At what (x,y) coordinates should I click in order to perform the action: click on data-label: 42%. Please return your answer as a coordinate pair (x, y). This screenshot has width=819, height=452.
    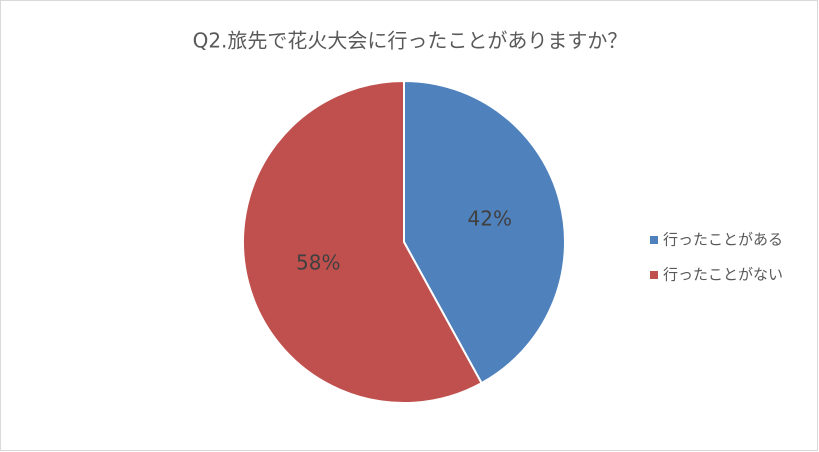
    Looking at the image, I should click on (490, 218).